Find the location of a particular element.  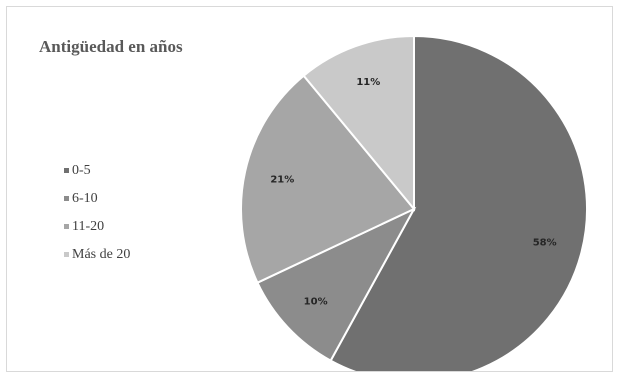

data-label-6-10: 10% is located at coordinates (316, 301).